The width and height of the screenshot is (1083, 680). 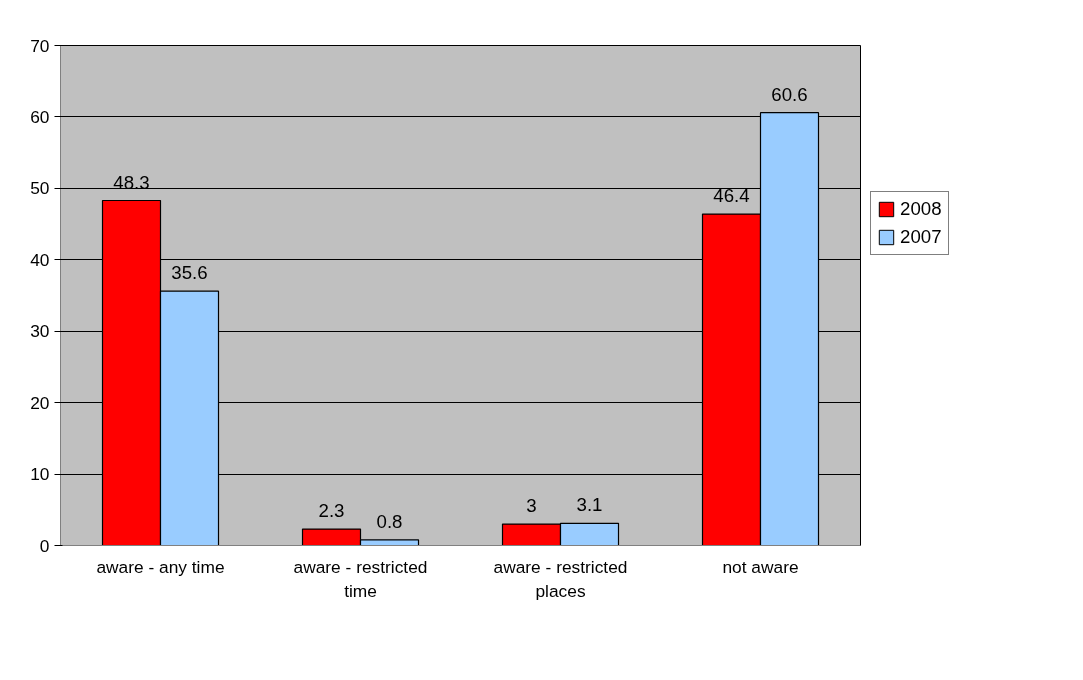 I want to click on x-tick-label: aware - restricted places, so click(x=560, y=578).